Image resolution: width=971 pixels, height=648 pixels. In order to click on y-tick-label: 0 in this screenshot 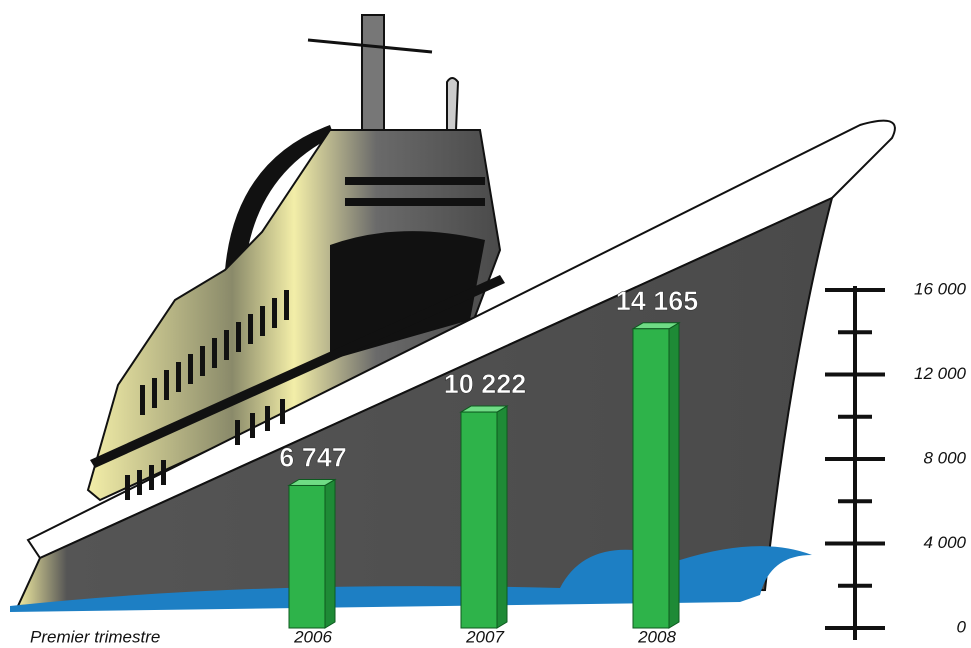, I will do `click(962, 626)`.